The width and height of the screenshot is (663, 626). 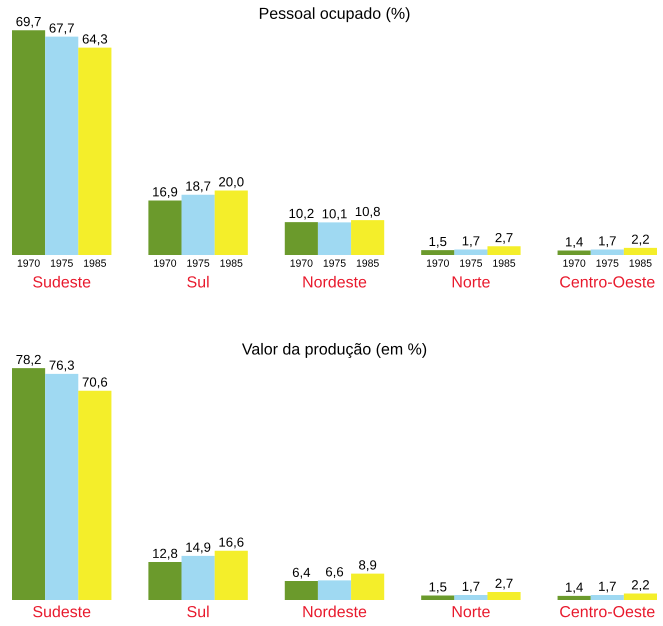 What do you see at coordinates (61, 263) in the screenshot?
I see `series-label: 1975` at bounding box center [61, 263].